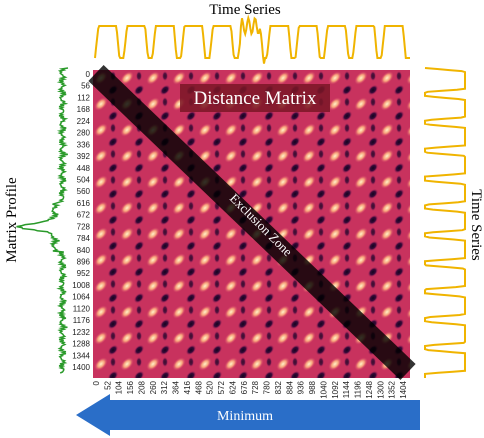  What do you see at coordinates (267, 387) in the screenshot?
I see `x-tick-label: 780` at bounding box center [267, 387].